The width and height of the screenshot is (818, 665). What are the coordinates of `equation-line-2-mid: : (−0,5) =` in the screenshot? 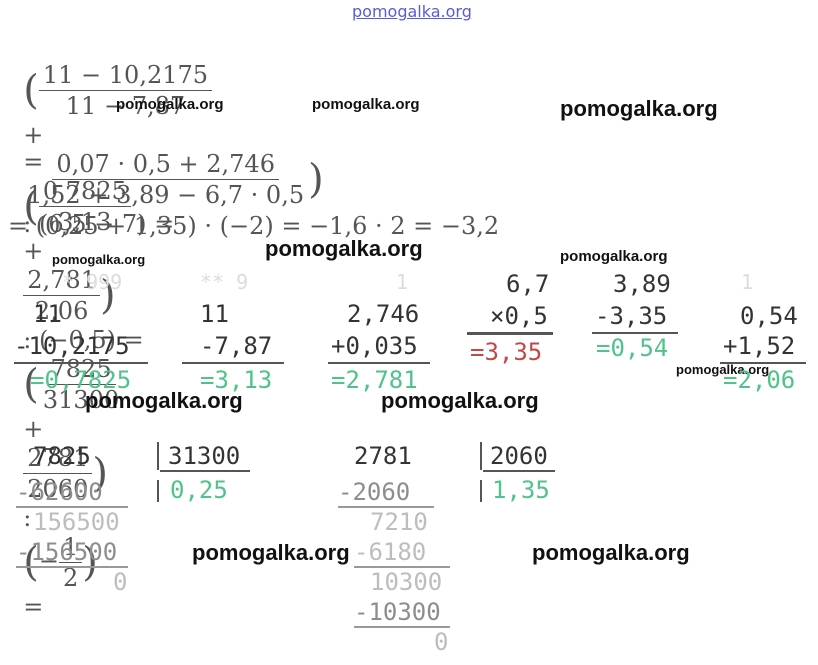 It's located at (83, 340).